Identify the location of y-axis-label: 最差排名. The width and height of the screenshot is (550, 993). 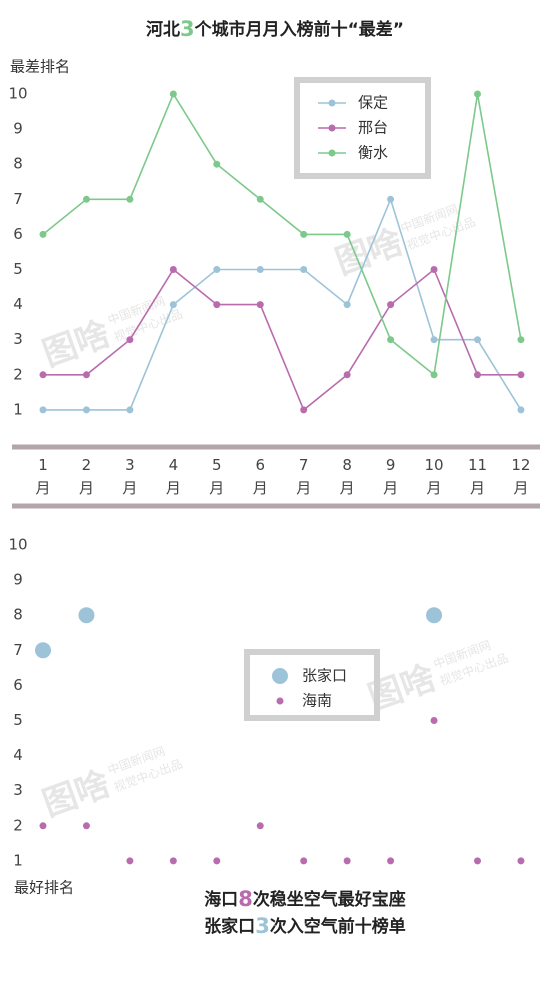
(40, 67).